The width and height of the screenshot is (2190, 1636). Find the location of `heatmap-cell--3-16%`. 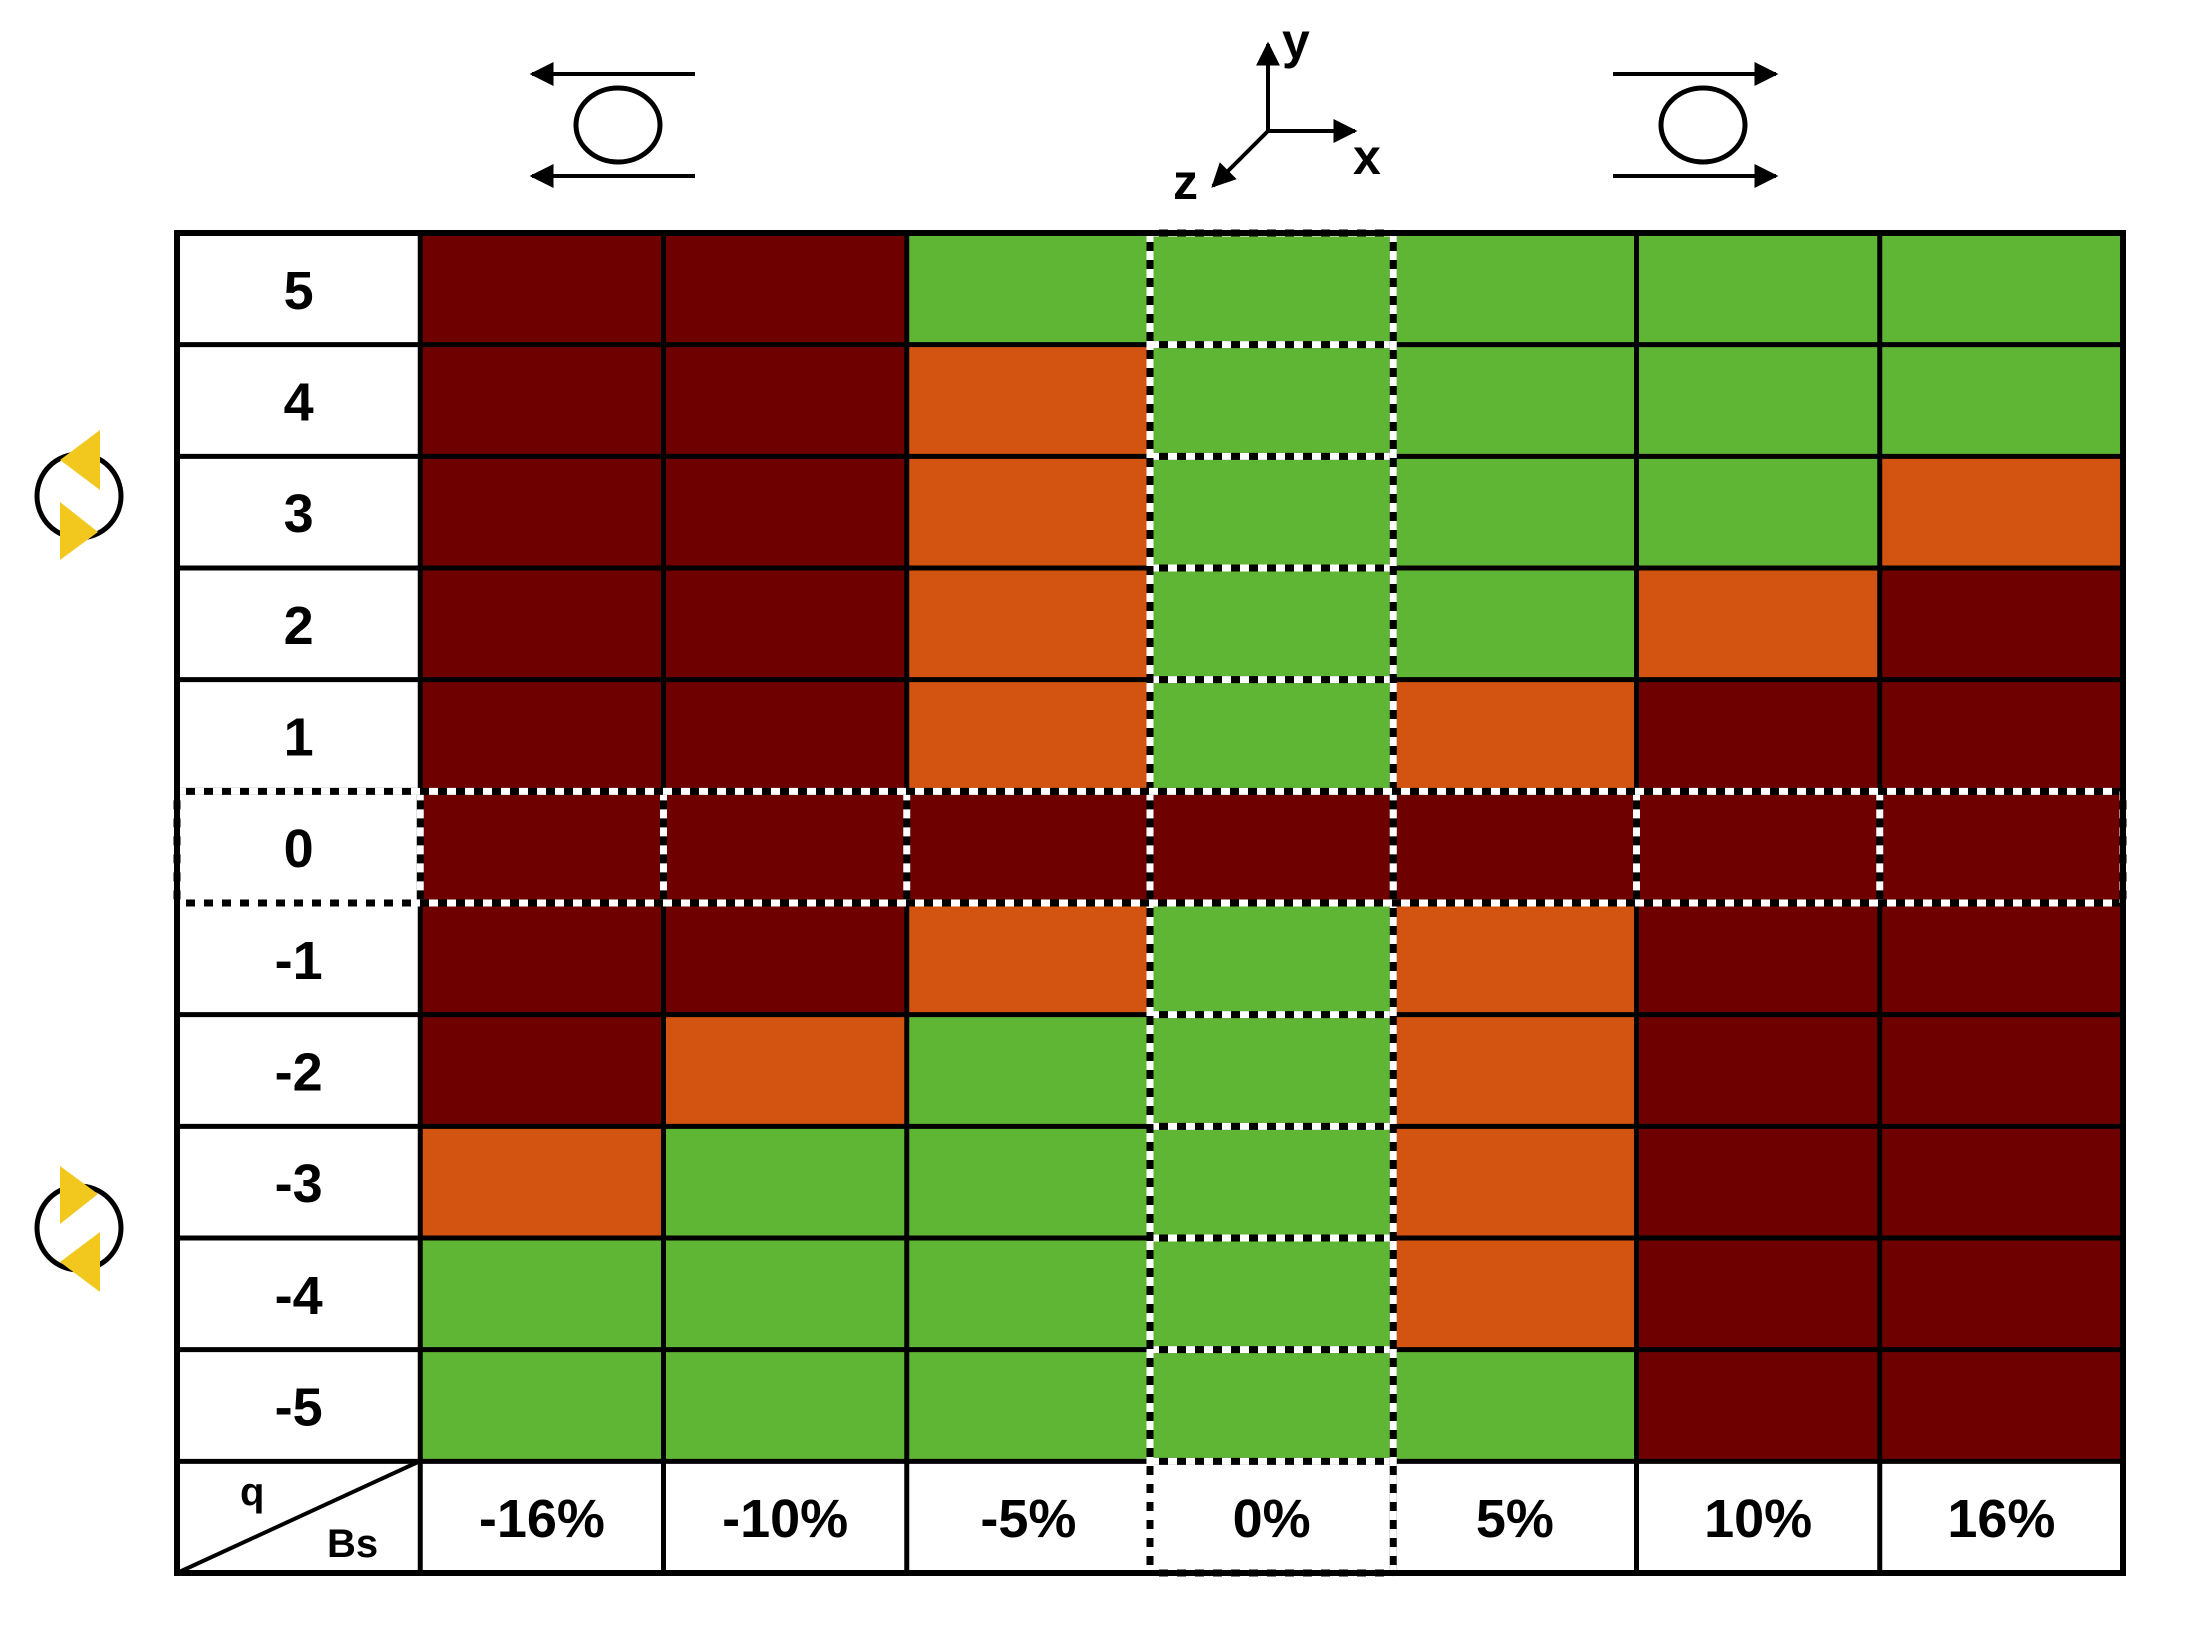

heatmap-cell--3-16% is located at coordinates (2001, 1182).